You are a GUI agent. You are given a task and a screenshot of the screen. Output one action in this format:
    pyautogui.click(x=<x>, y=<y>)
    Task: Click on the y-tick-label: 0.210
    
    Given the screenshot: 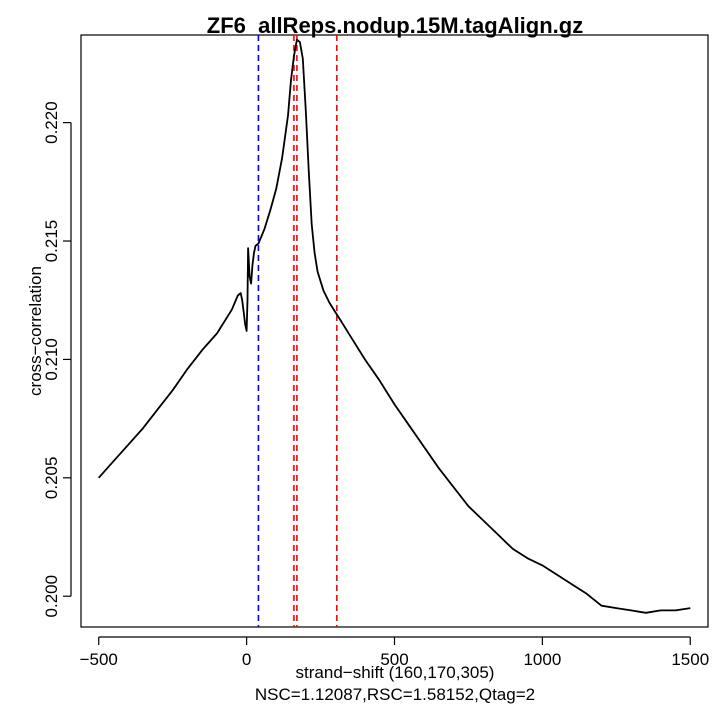 What is the action you would take?
    pyautogui.click(x=51, y=359)
    